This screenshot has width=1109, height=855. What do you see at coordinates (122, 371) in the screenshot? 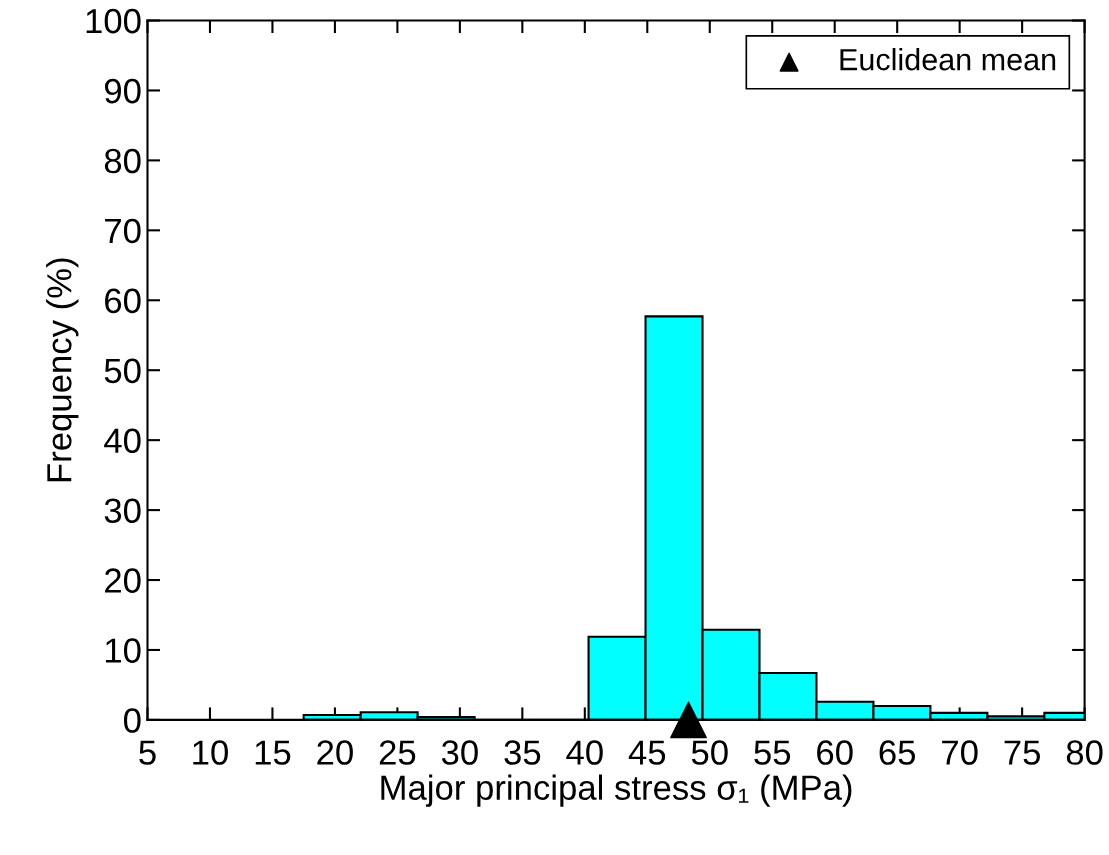
I see `y-tick-label: 50` at bounding box center [122, 371].